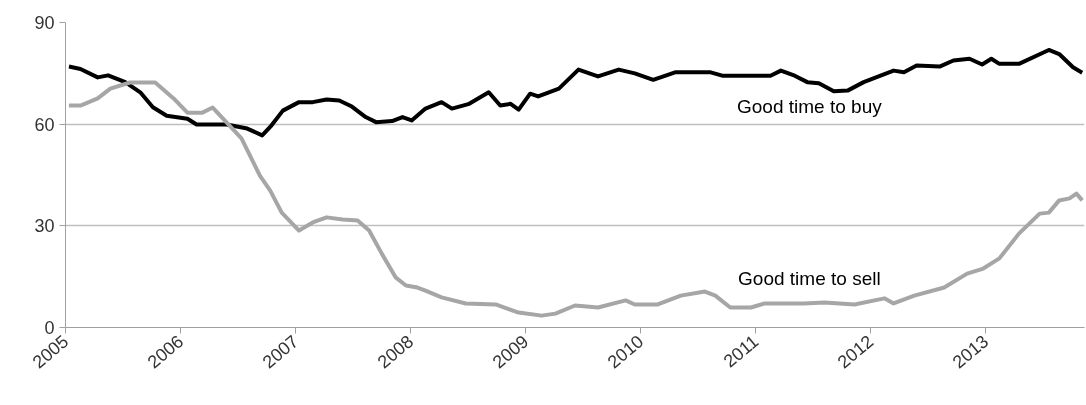  I want to click on y-tick-label: 90, so click(44, 23).